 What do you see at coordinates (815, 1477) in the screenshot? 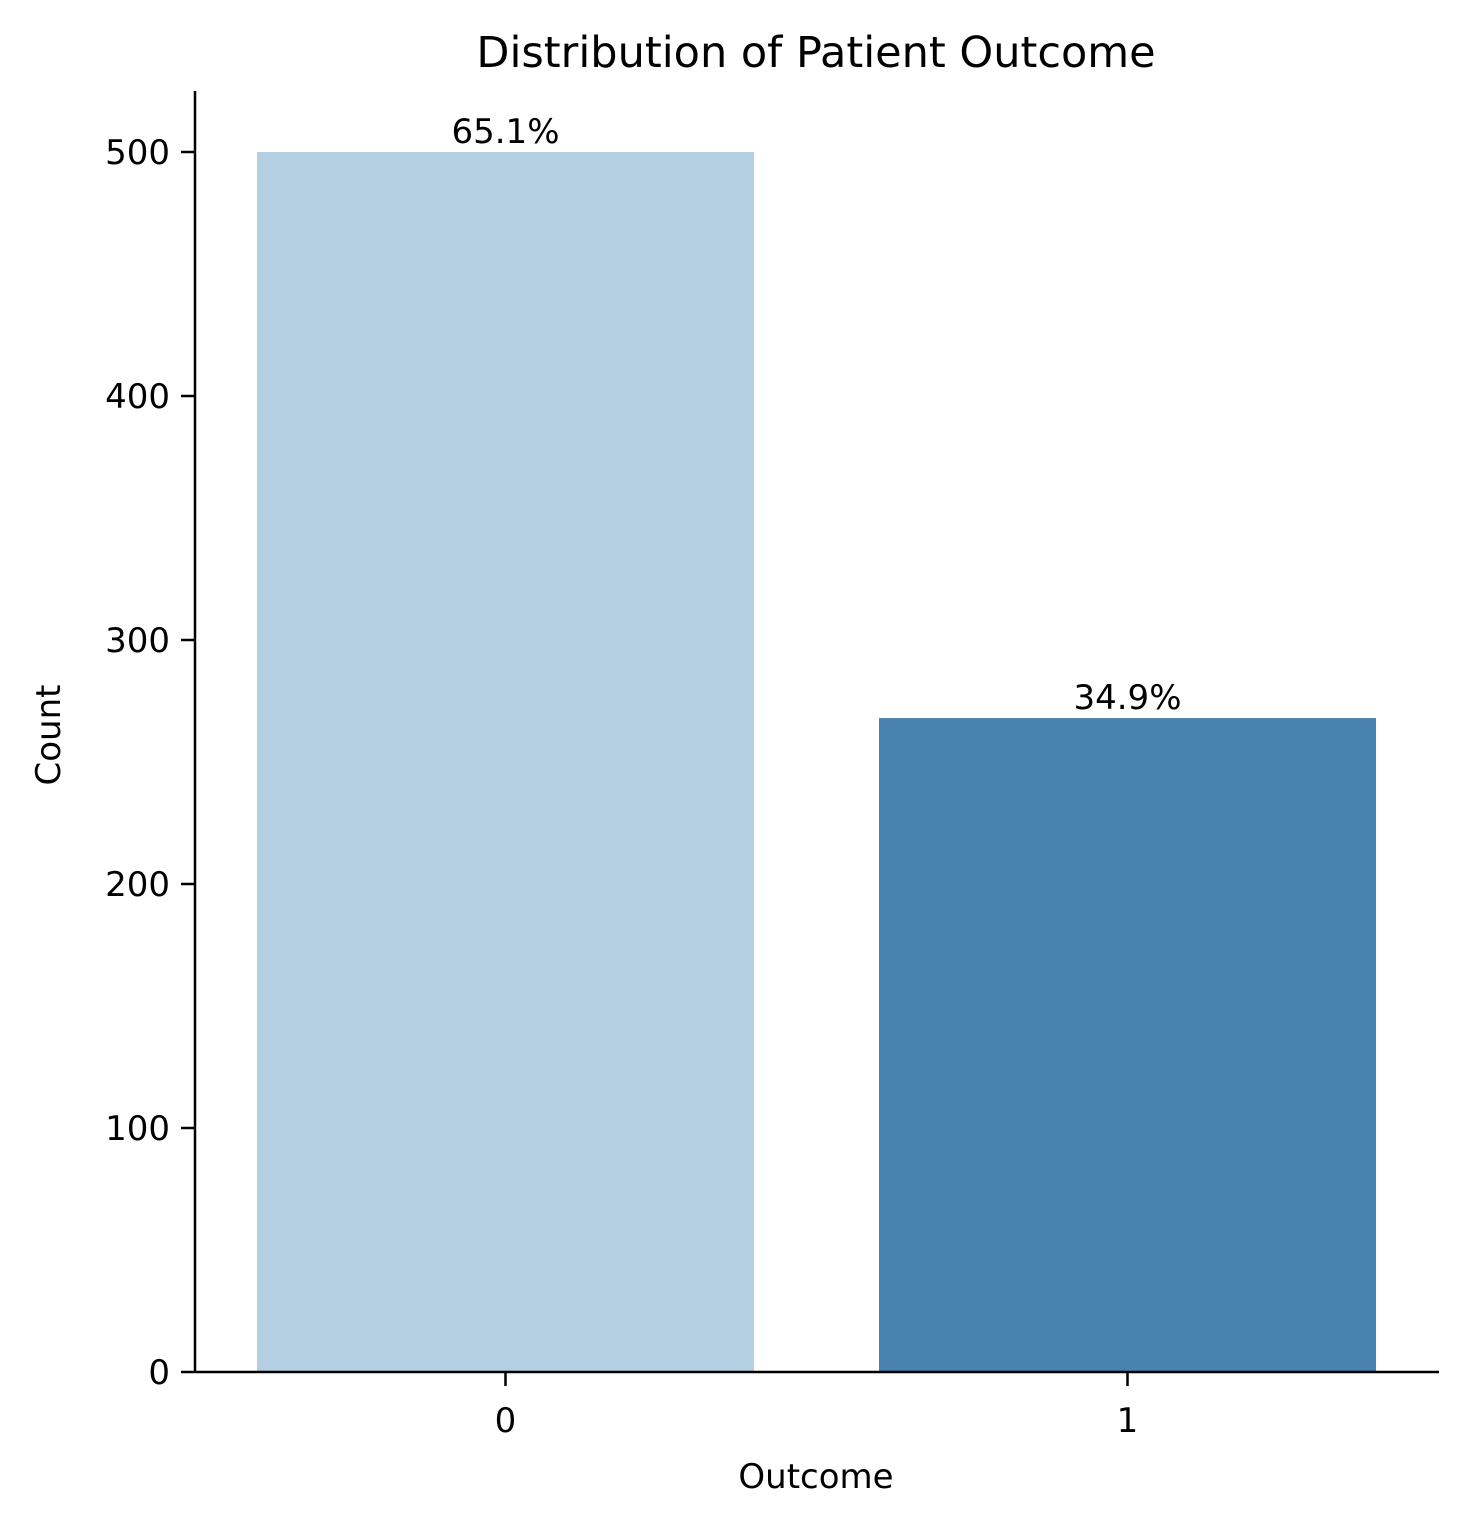
I see `x-axis-label: Outcome` at bounding box center [815, 1477].